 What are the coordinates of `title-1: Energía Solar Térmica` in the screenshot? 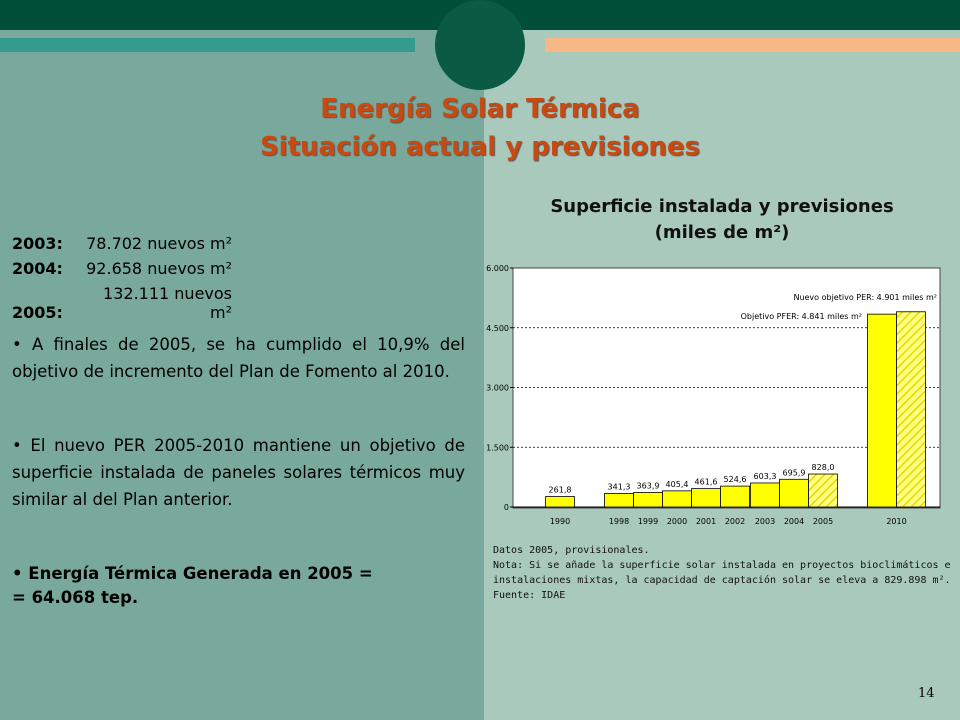 It's located at (480, 109).